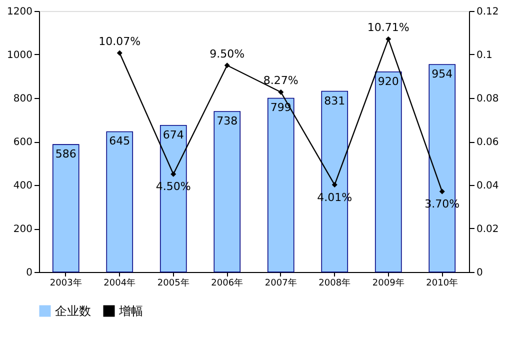 The image size is (519, 339). I want to click on data-label: 831, so click(335, 101).